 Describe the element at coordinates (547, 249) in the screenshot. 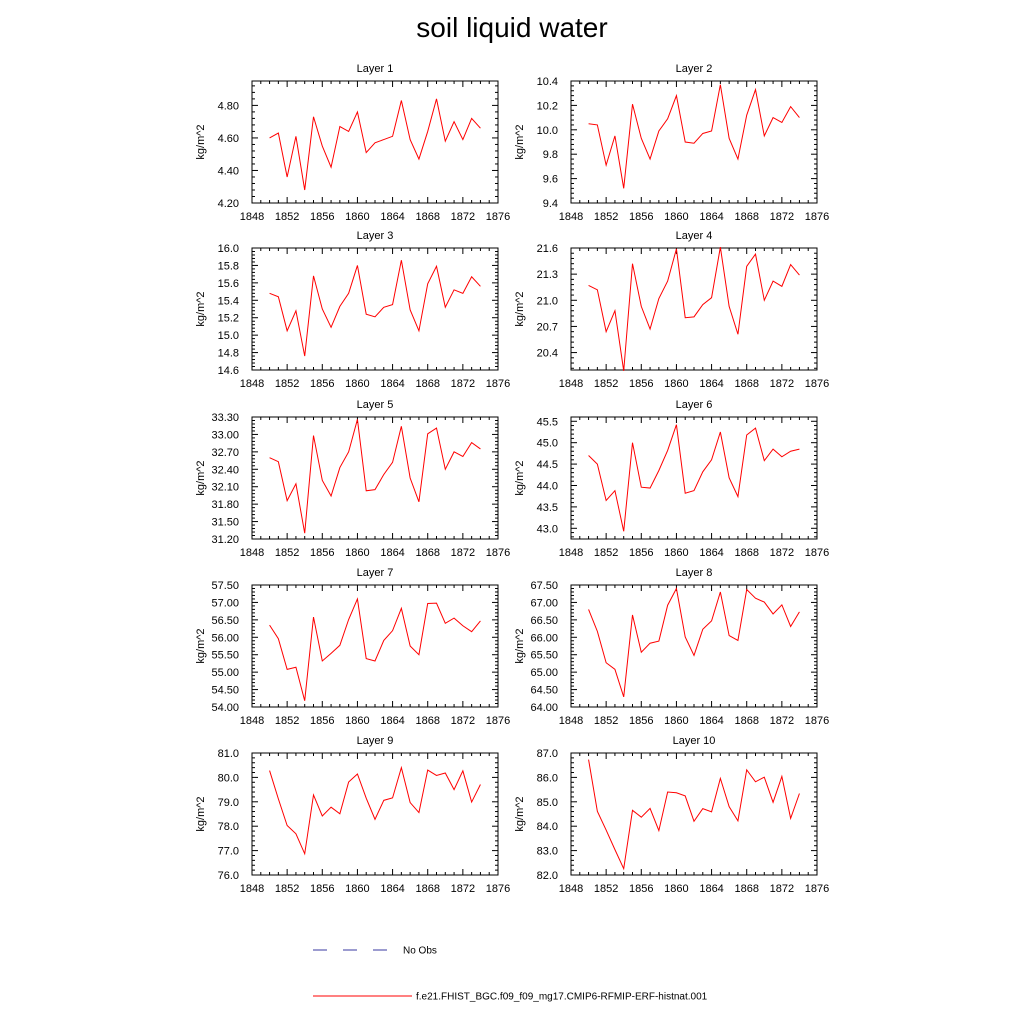

I see `y-tick-label: 21.6` at that location.